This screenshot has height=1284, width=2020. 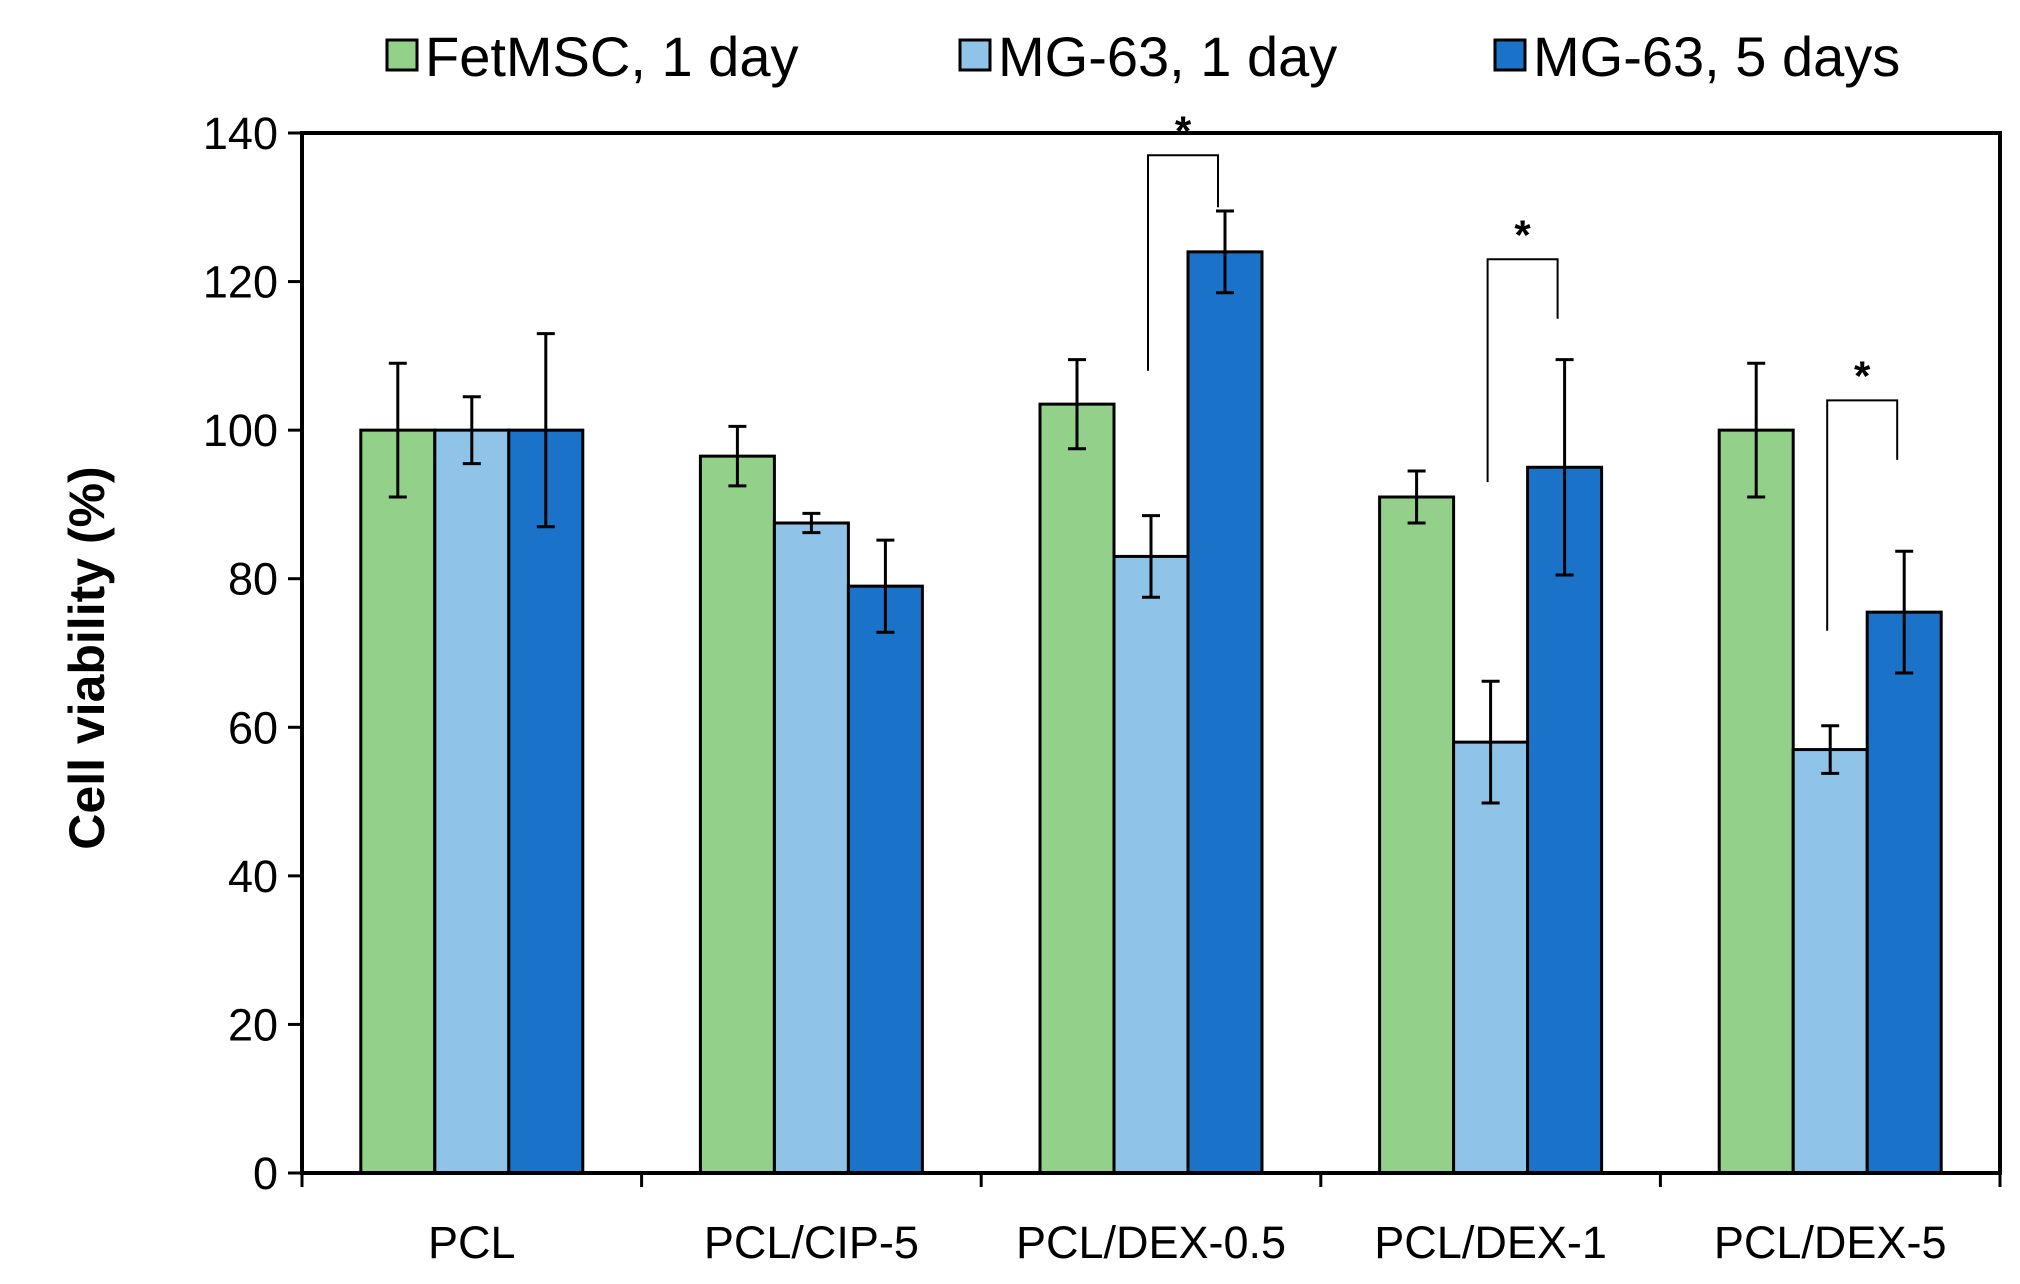 What do you see at coordinates (1830, 1242) in the screenshot?
I see `x-category-label: PCL/DEX-5` at bounding box center [1830, 1242].